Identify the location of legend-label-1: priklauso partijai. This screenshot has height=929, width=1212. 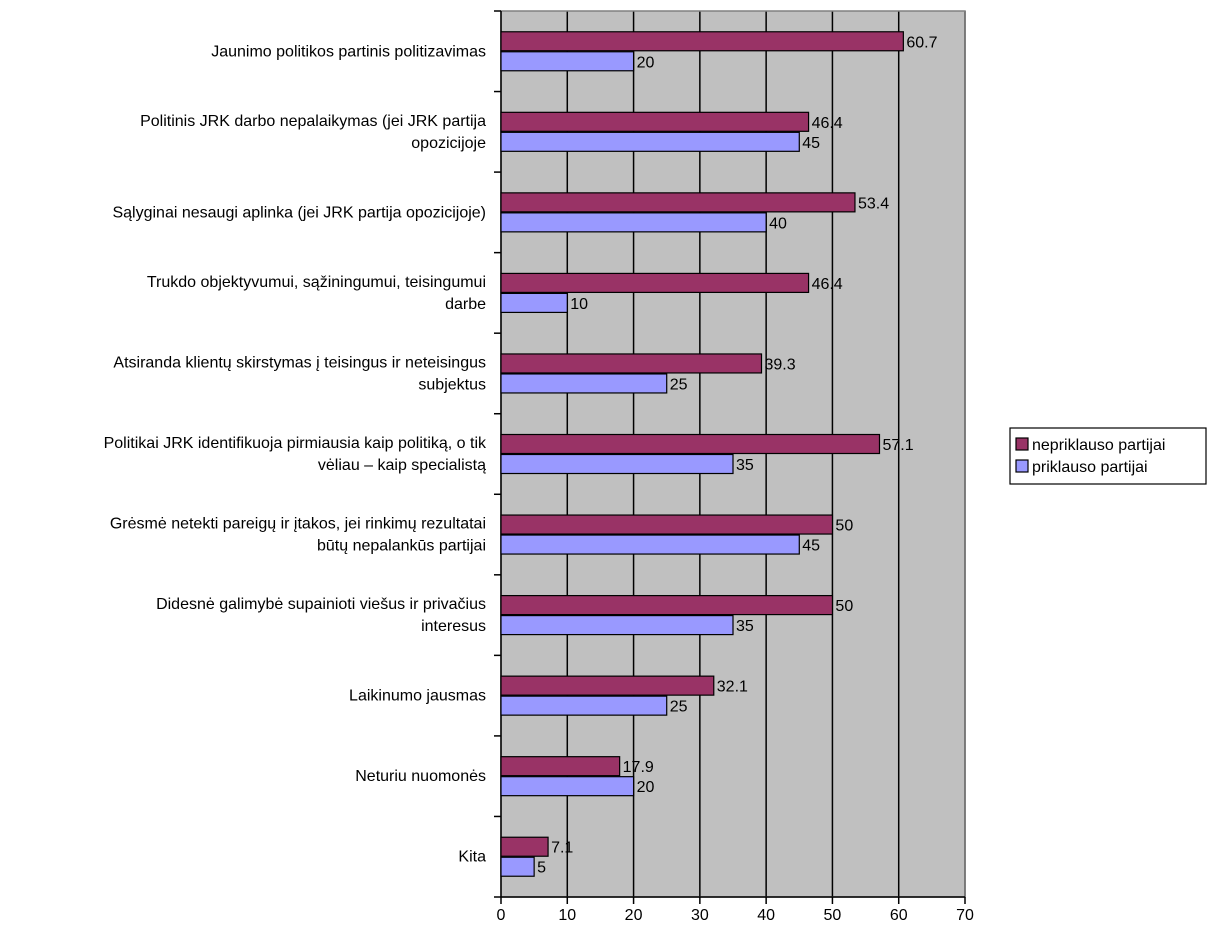
(1090, 467).